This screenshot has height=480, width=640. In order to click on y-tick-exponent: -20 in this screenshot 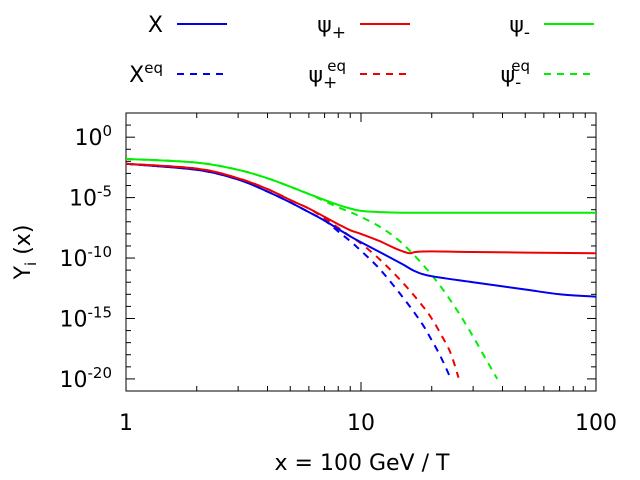, I will do `click(100, 373)`.